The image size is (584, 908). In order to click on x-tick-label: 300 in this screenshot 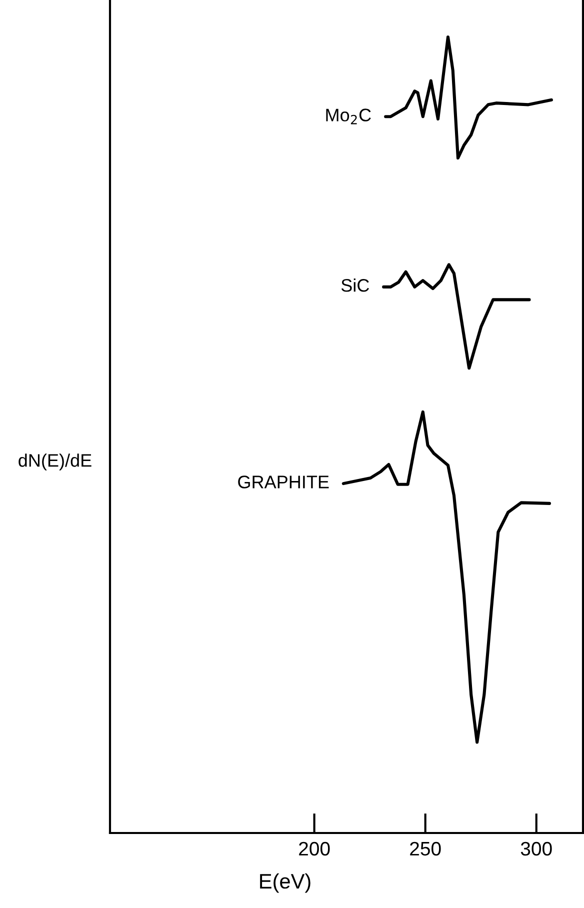, I will do `click(536, 849)`.